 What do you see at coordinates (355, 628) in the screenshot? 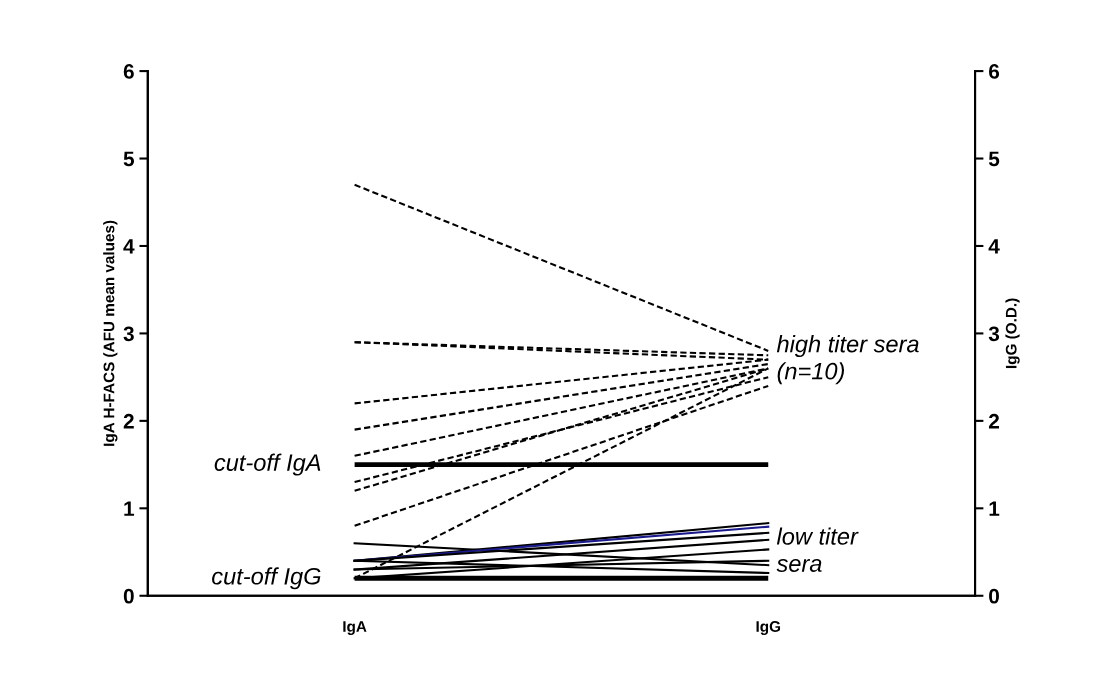
I see `x-tick-label: IgA` at bounding box center [355, 628].